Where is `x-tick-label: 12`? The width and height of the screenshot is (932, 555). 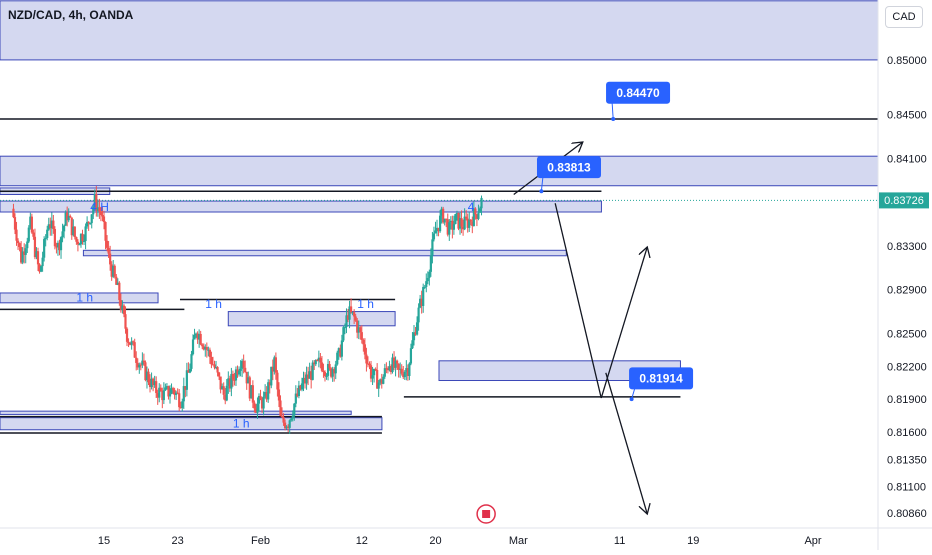
x-tick-label: 12 is located at coordinates (362, 541).